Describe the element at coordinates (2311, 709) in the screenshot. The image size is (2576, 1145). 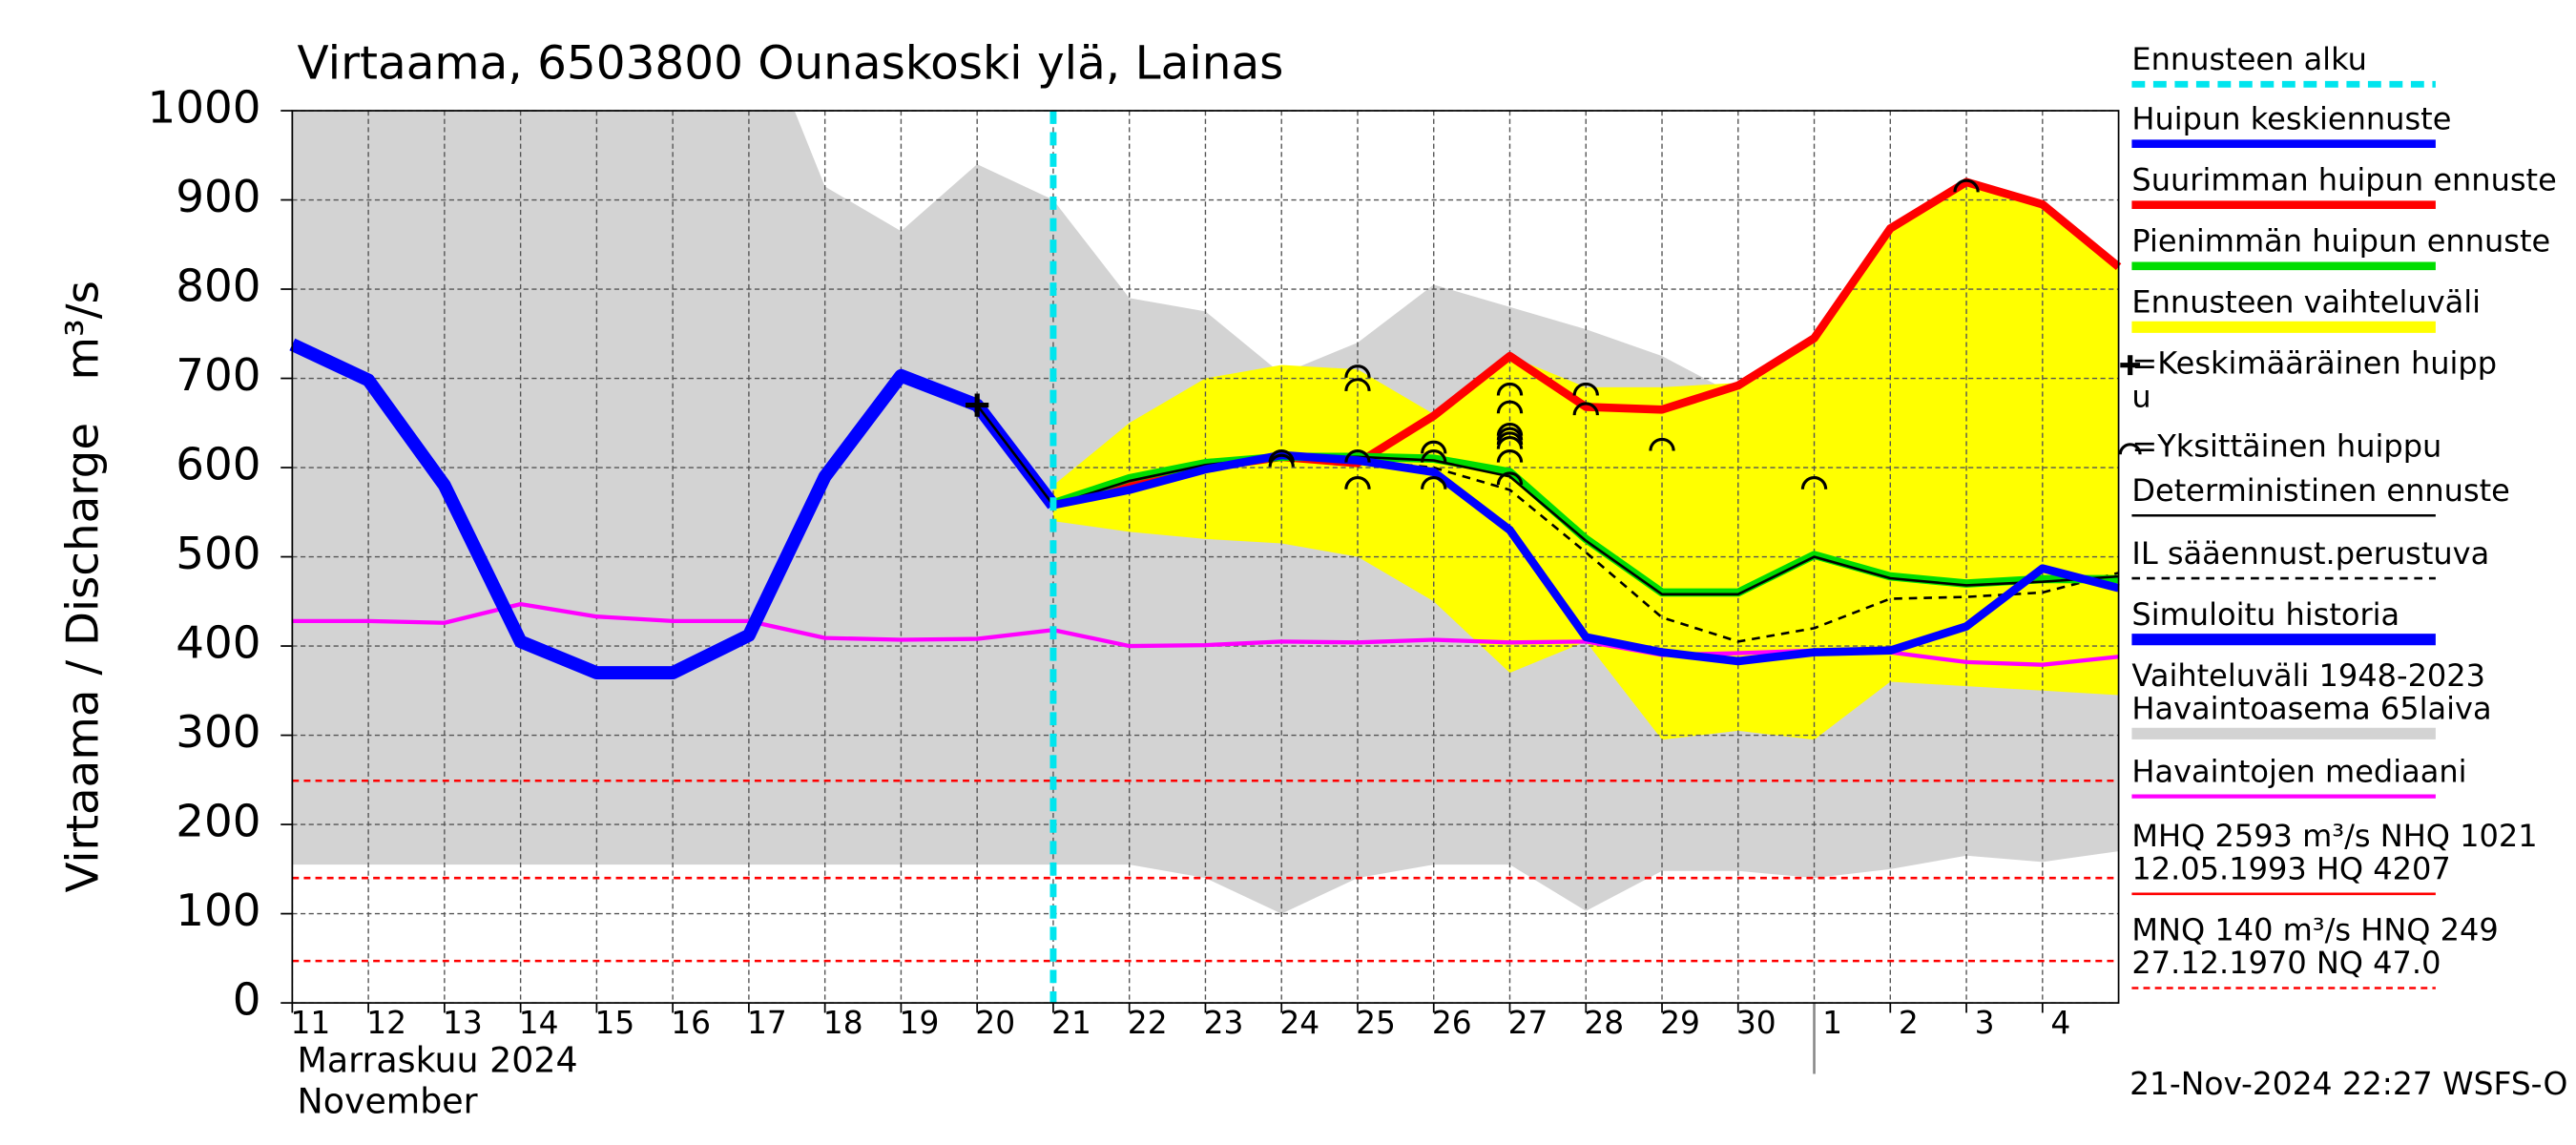
I see `legend-label: Havaintoasema 65laiva` at that location.